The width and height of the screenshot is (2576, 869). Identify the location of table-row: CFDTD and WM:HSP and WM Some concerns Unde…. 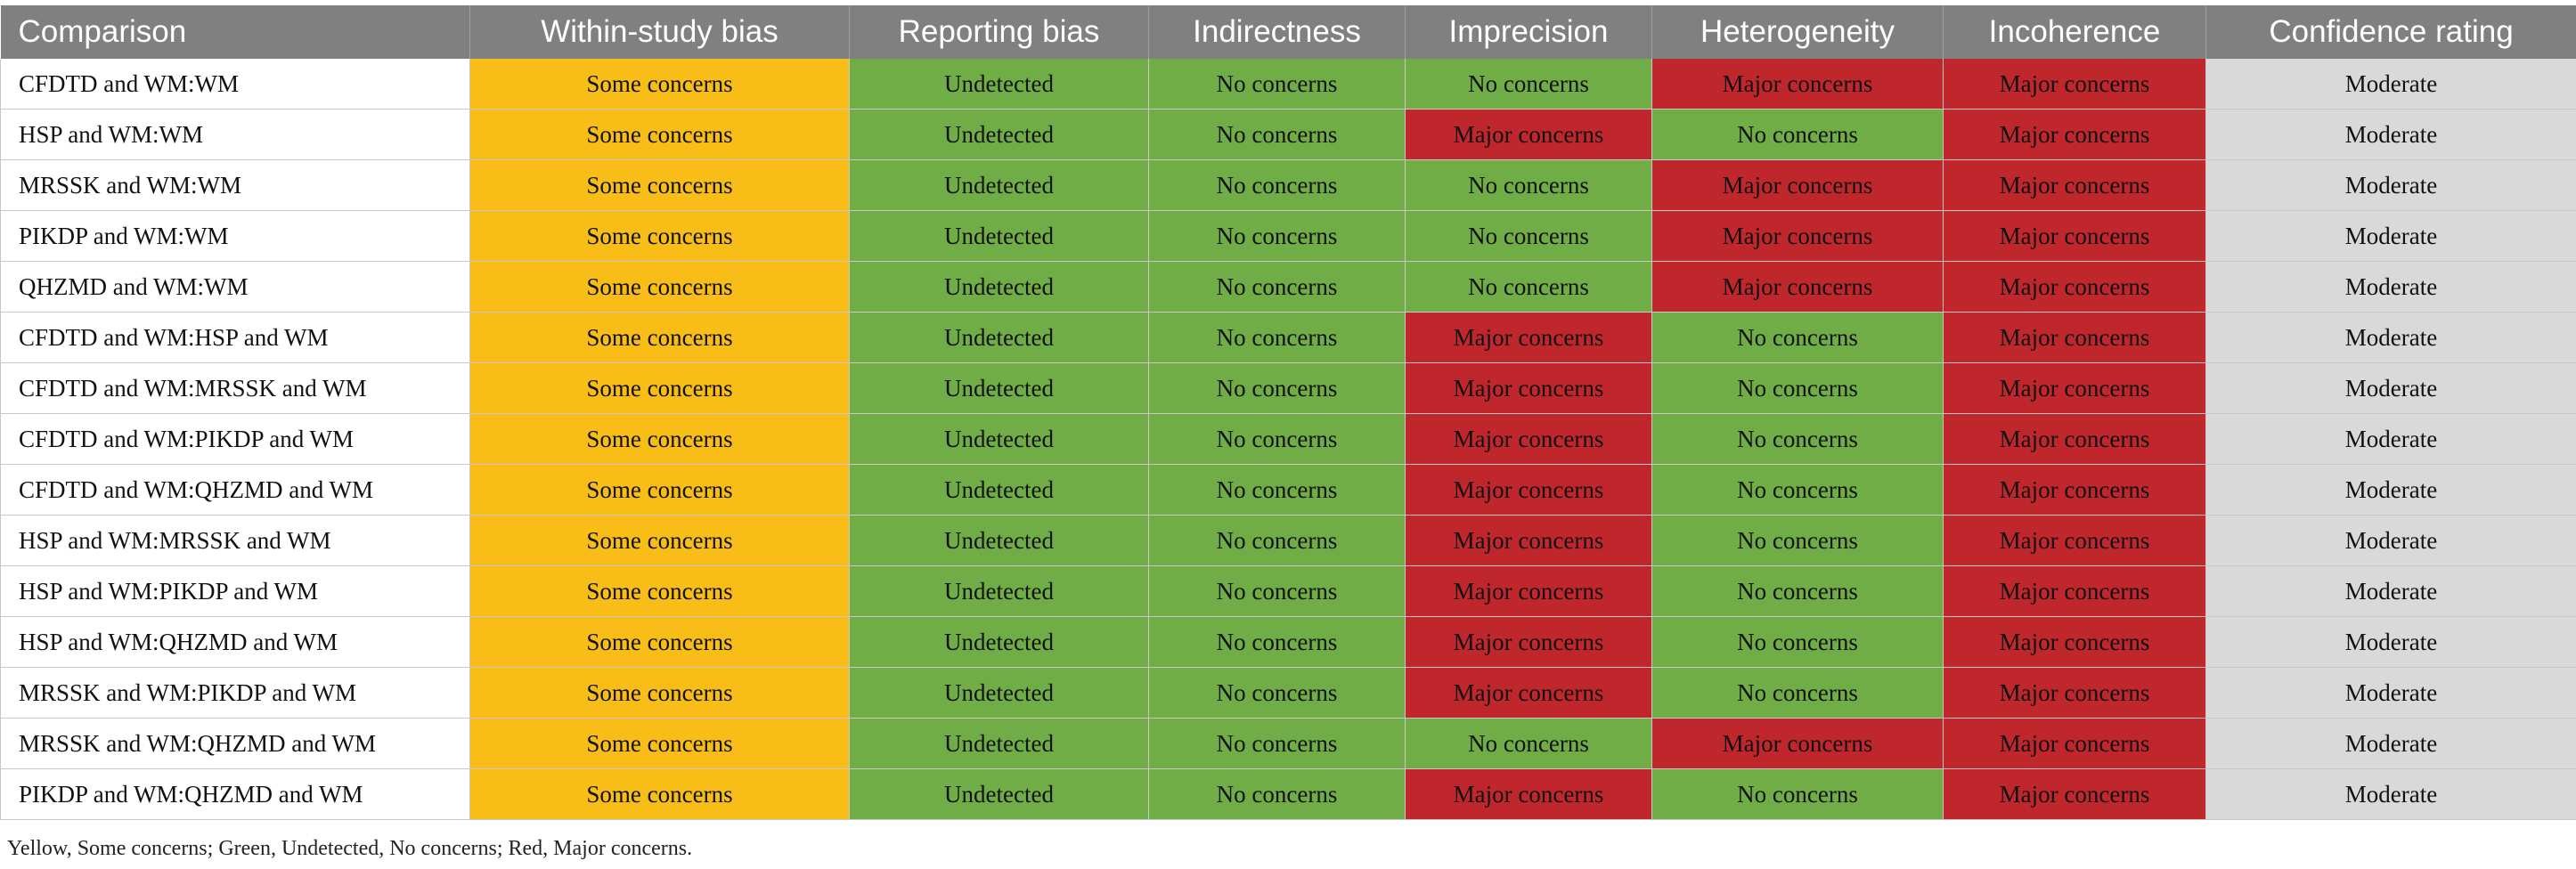
(1288, 337).